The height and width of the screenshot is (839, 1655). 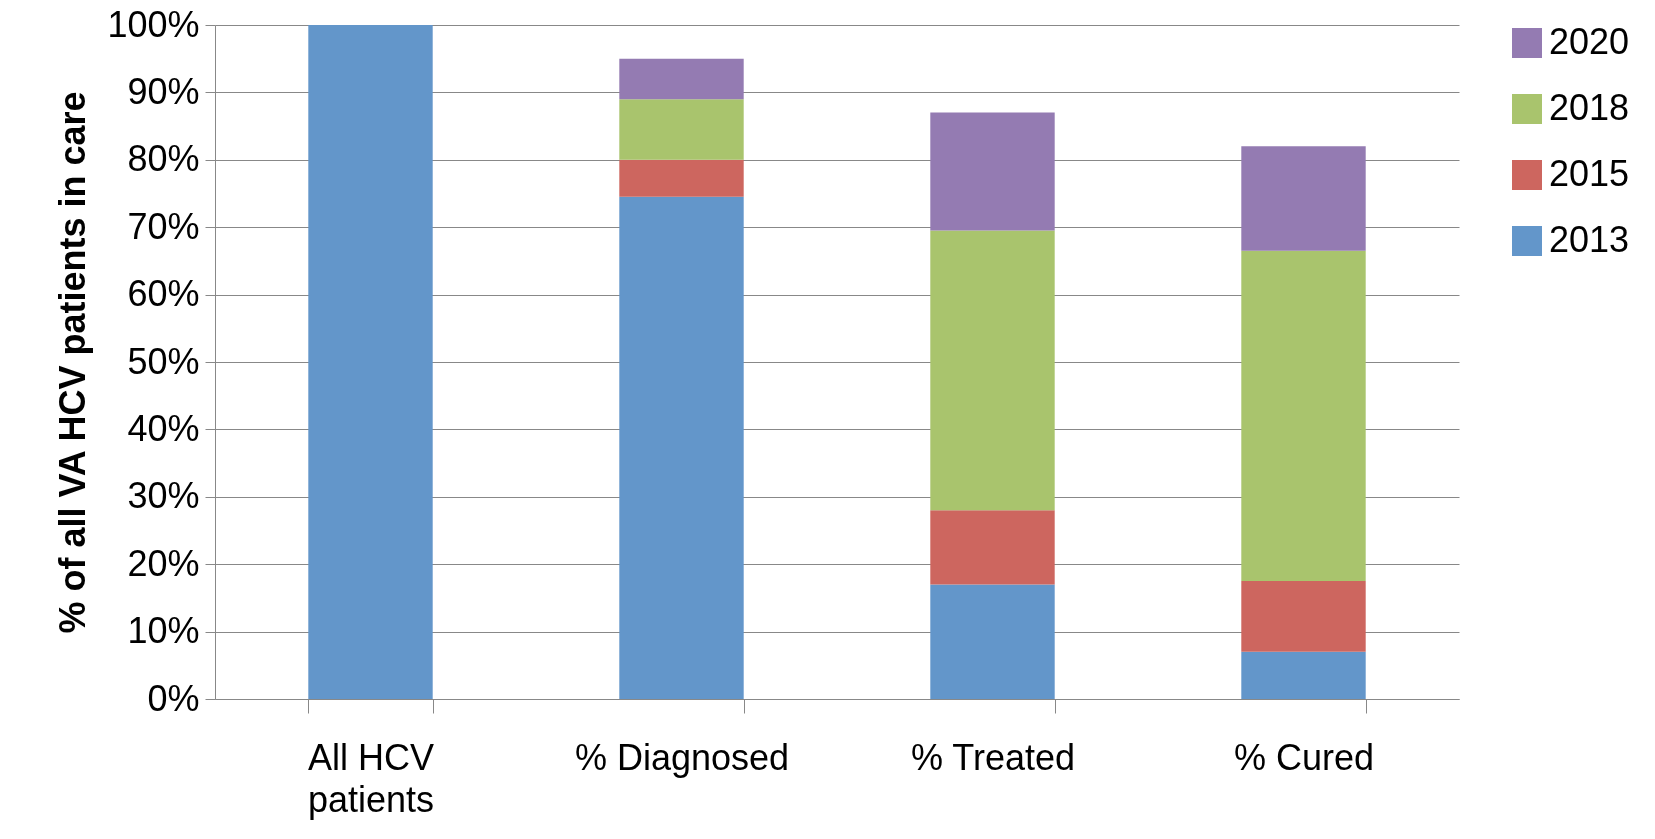 I want to click on y-axis-title: % of all VA HCV patients in care, so click(x=73, y=362).